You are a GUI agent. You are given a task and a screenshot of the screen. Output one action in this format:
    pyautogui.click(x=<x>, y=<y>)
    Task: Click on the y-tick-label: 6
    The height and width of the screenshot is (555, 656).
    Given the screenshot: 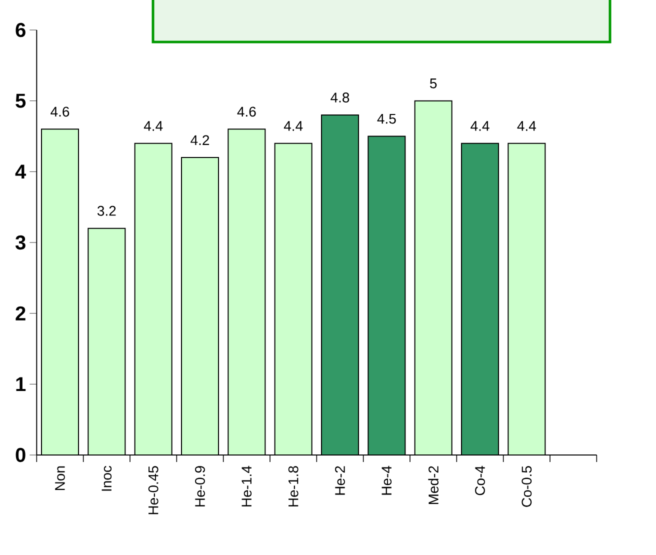 What is the action you would take?
    pyautogui.click(x=21, y=30)
    